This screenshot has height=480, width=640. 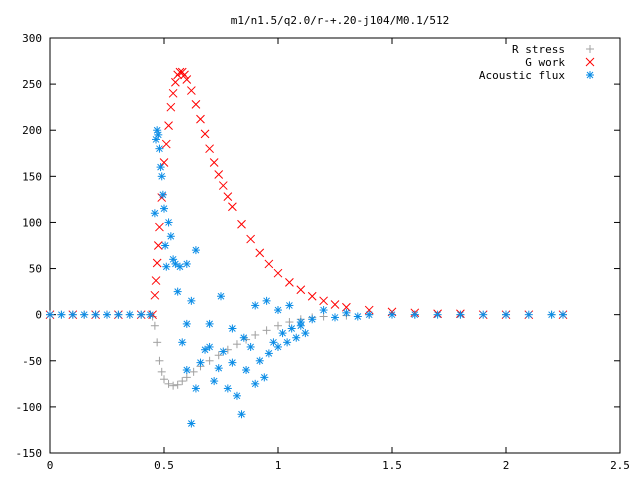 What do you see at coordinates (50, 465) in the screenshot?
I see `x-tick-label: 0` at bounding box center [50, 465].